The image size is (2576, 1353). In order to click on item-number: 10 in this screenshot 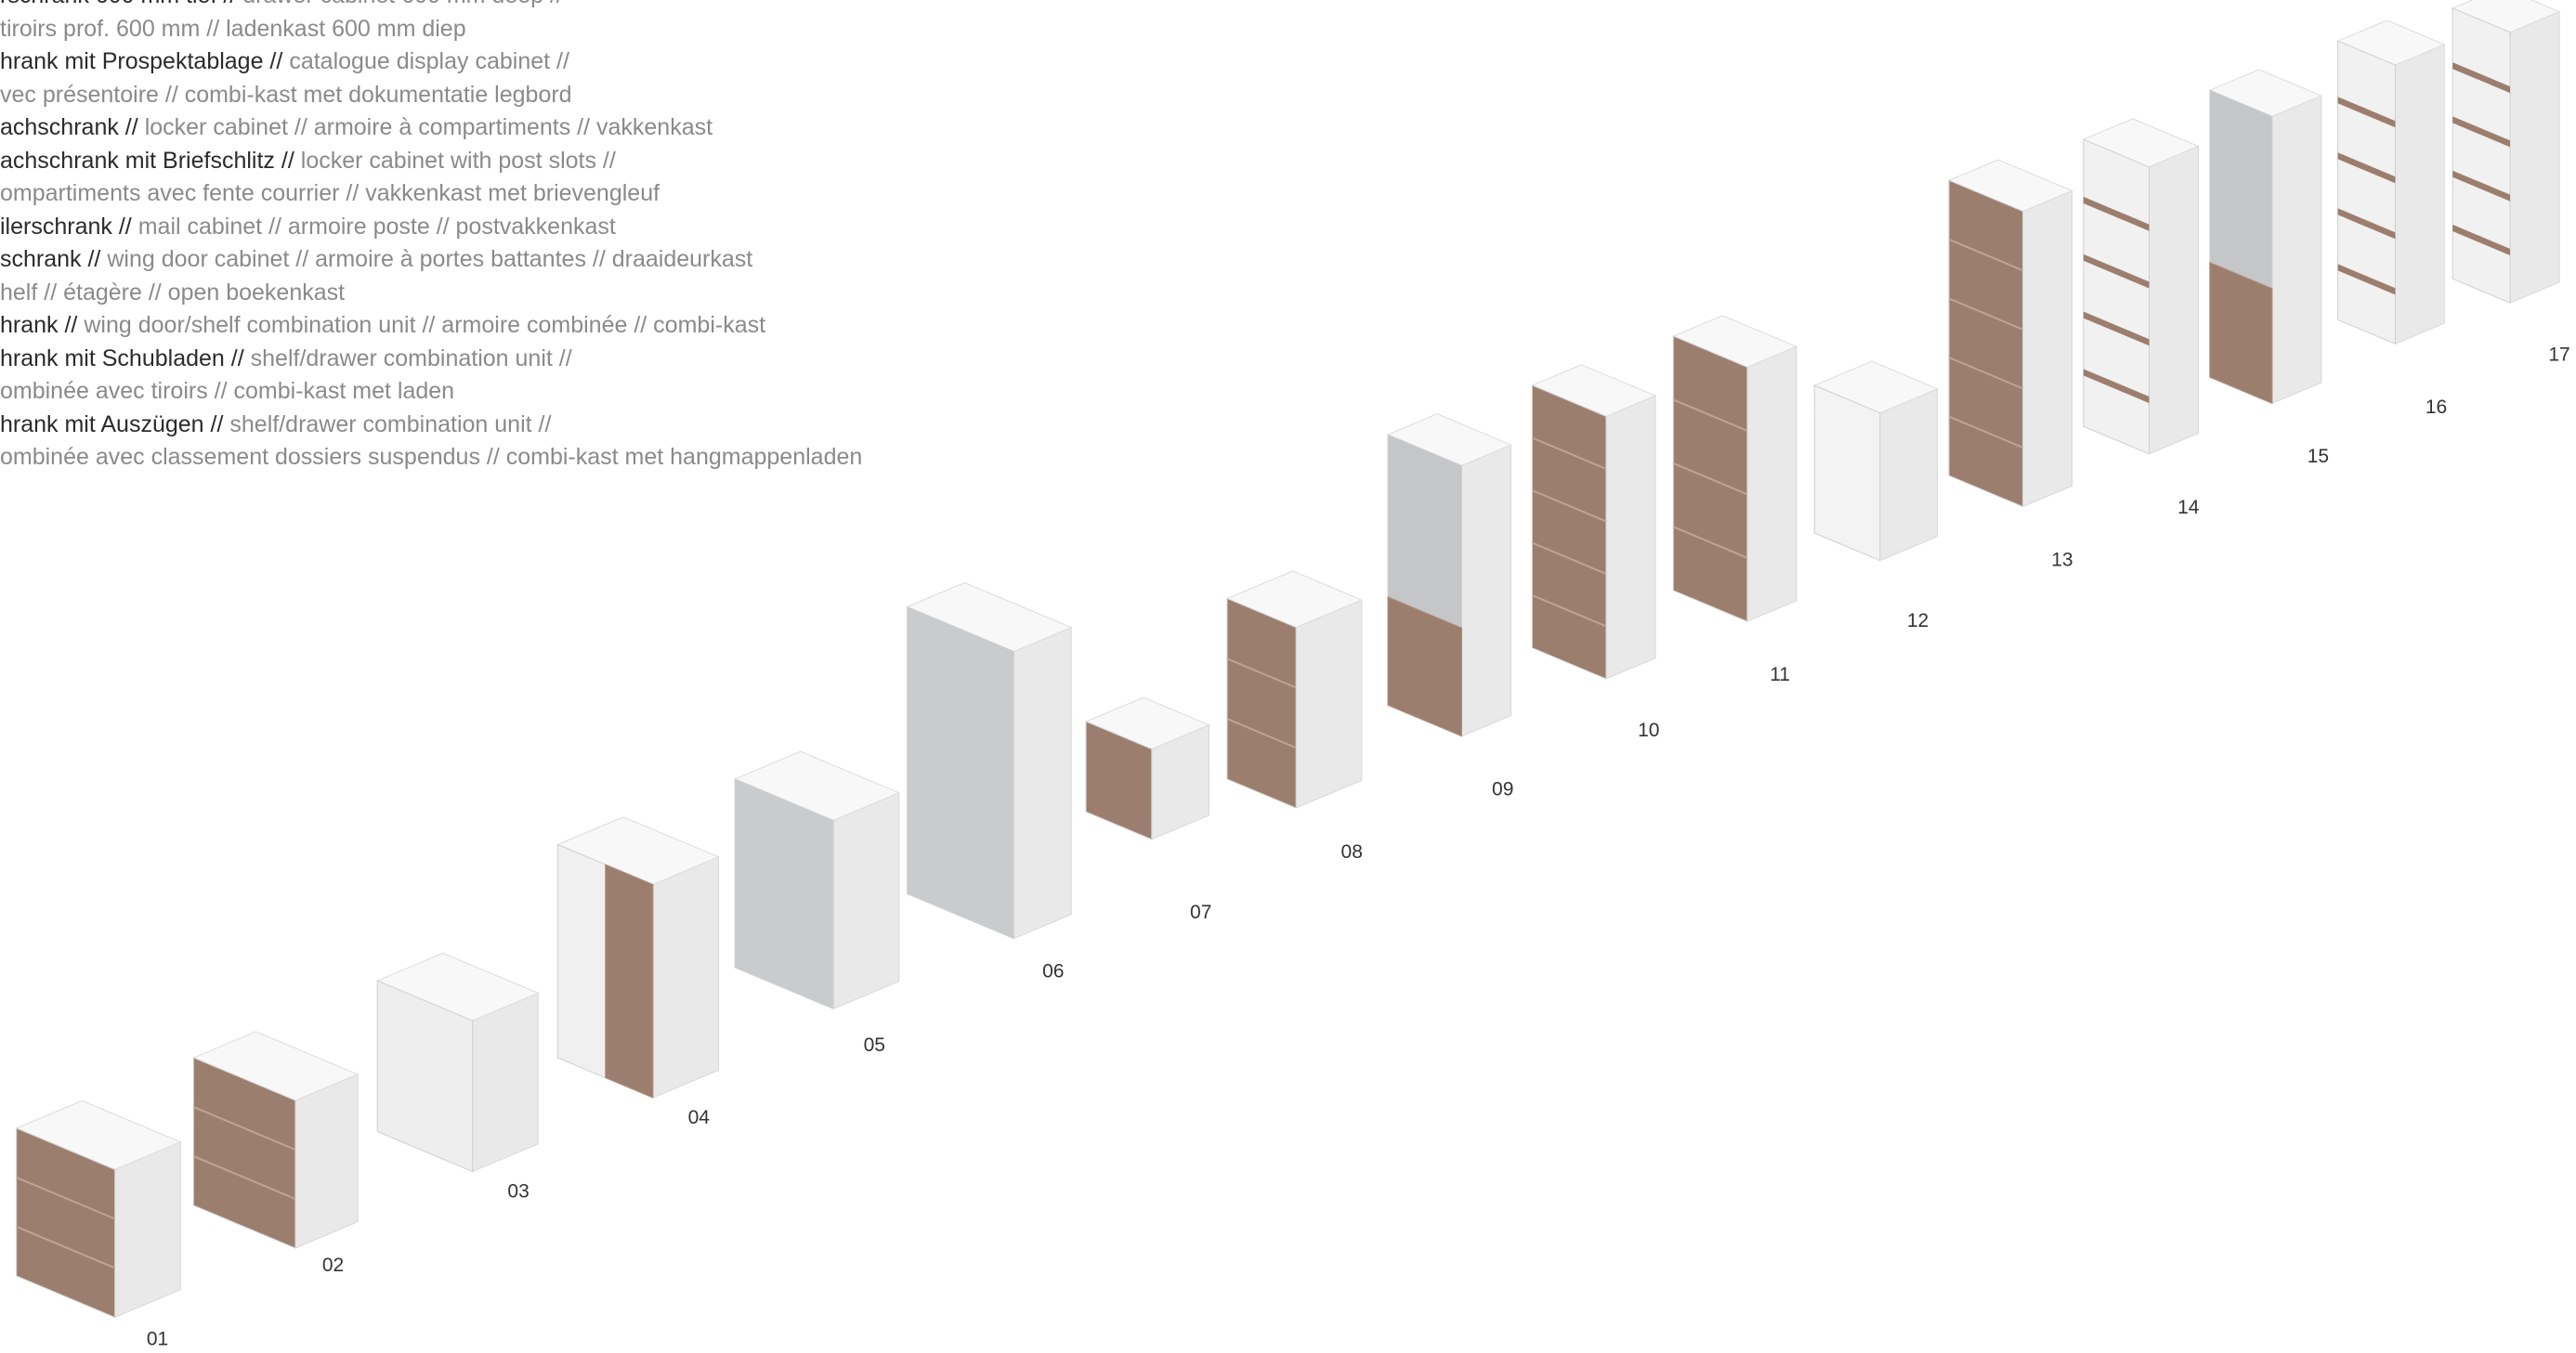, I will do `click(1648, 730)`.